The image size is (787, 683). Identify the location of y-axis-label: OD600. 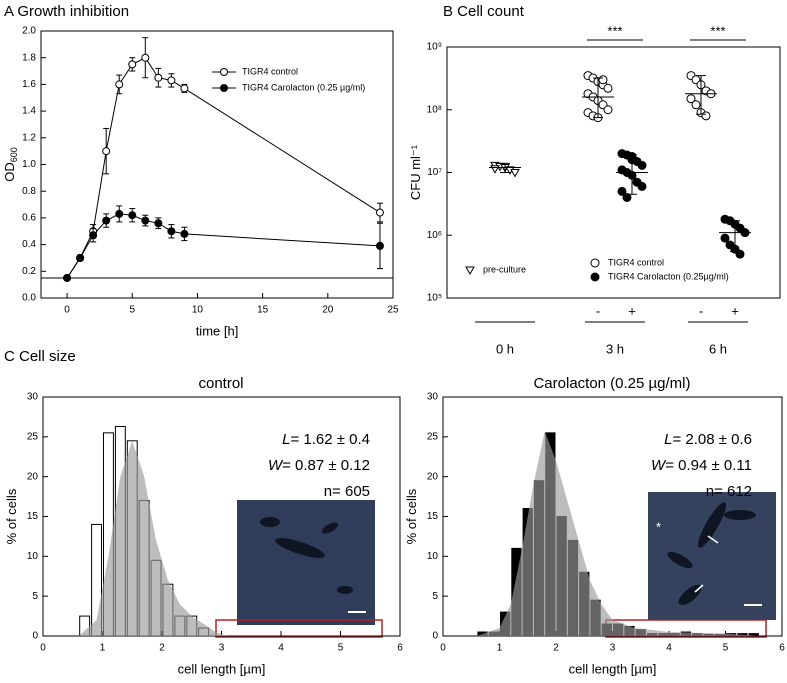
(10, 164).